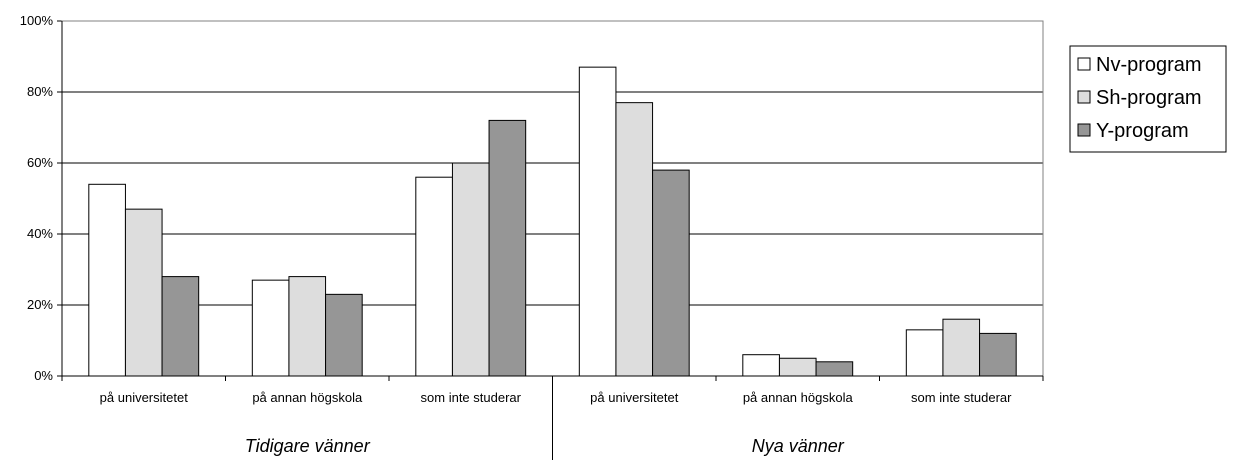  I want to click on legend-box, so click(1148, 99).